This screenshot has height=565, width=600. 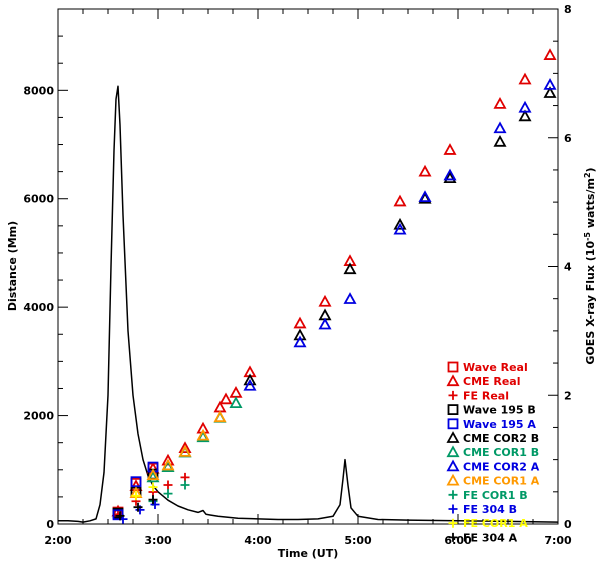 I want to click on legend-marker-fe-304-b, so click(x=453, y=509).